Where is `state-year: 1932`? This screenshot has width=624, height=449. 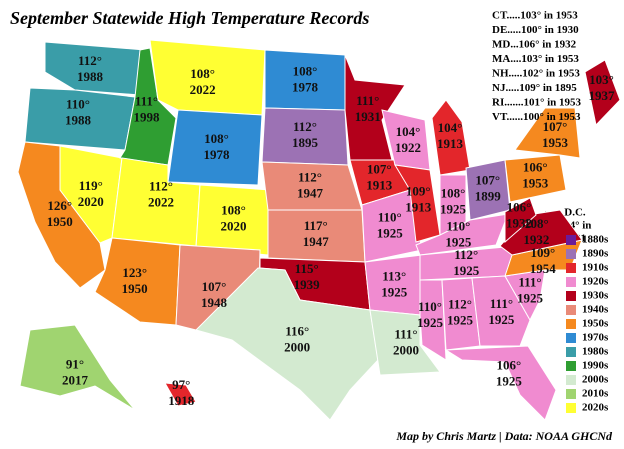
state-year: 1932 is located at coordinates (536, 239).